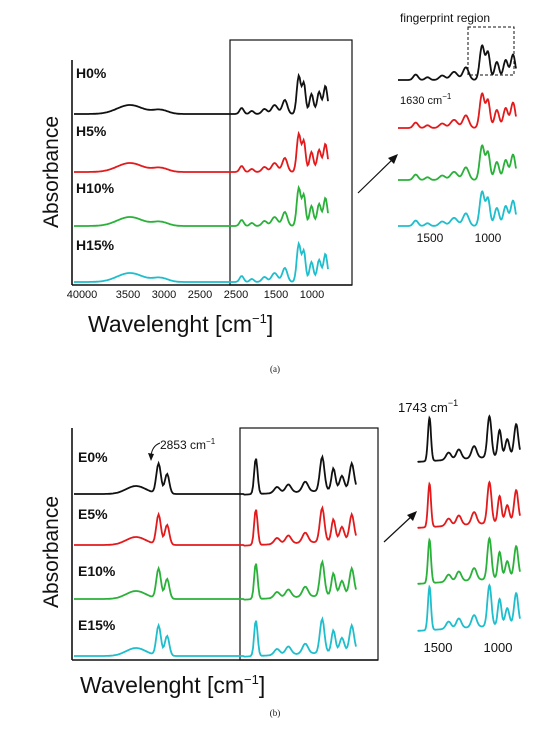 The width and height of the screenshot is (550, 729). Describe the element at coordinates (91, 73) in the screenshot. I see `series-label-h0: H0%` at that location.